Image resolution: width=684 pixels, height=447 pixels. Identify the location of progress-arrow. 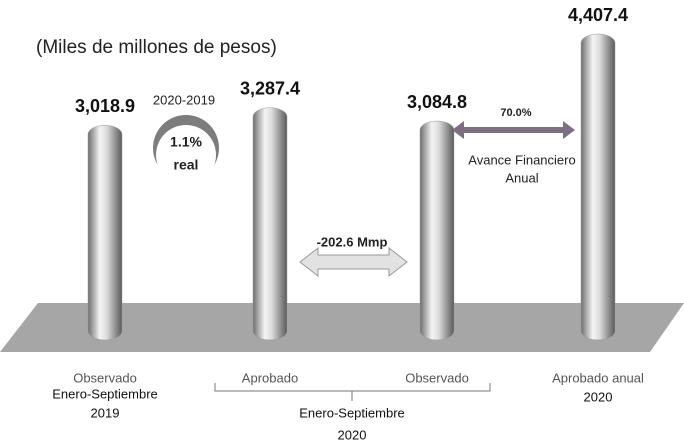
(513, 130).